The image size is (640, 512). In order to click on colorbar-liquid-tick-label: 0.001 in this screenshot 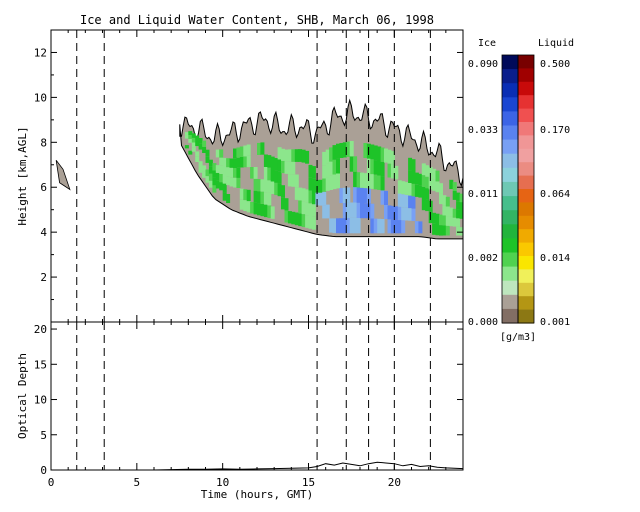, I will do `click(555, 322)`.